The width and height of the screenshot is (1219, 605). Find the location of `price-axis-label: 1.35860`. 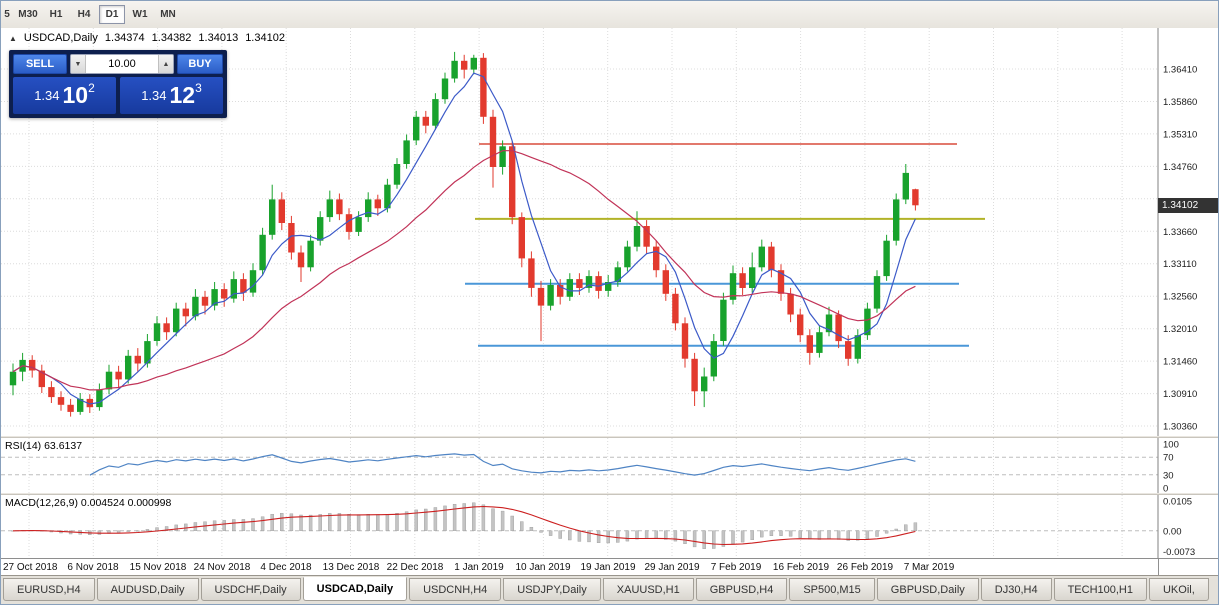

price-axis-label: 1.35860 is located at coordinates (1180, 102).